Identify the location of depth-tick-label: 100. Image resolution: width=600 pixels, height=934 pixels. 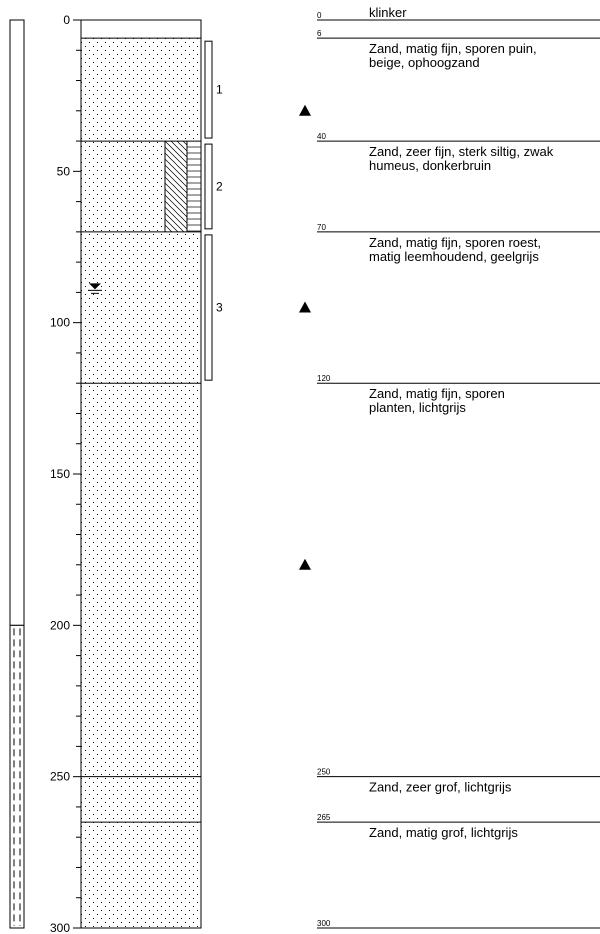
(60, 323).